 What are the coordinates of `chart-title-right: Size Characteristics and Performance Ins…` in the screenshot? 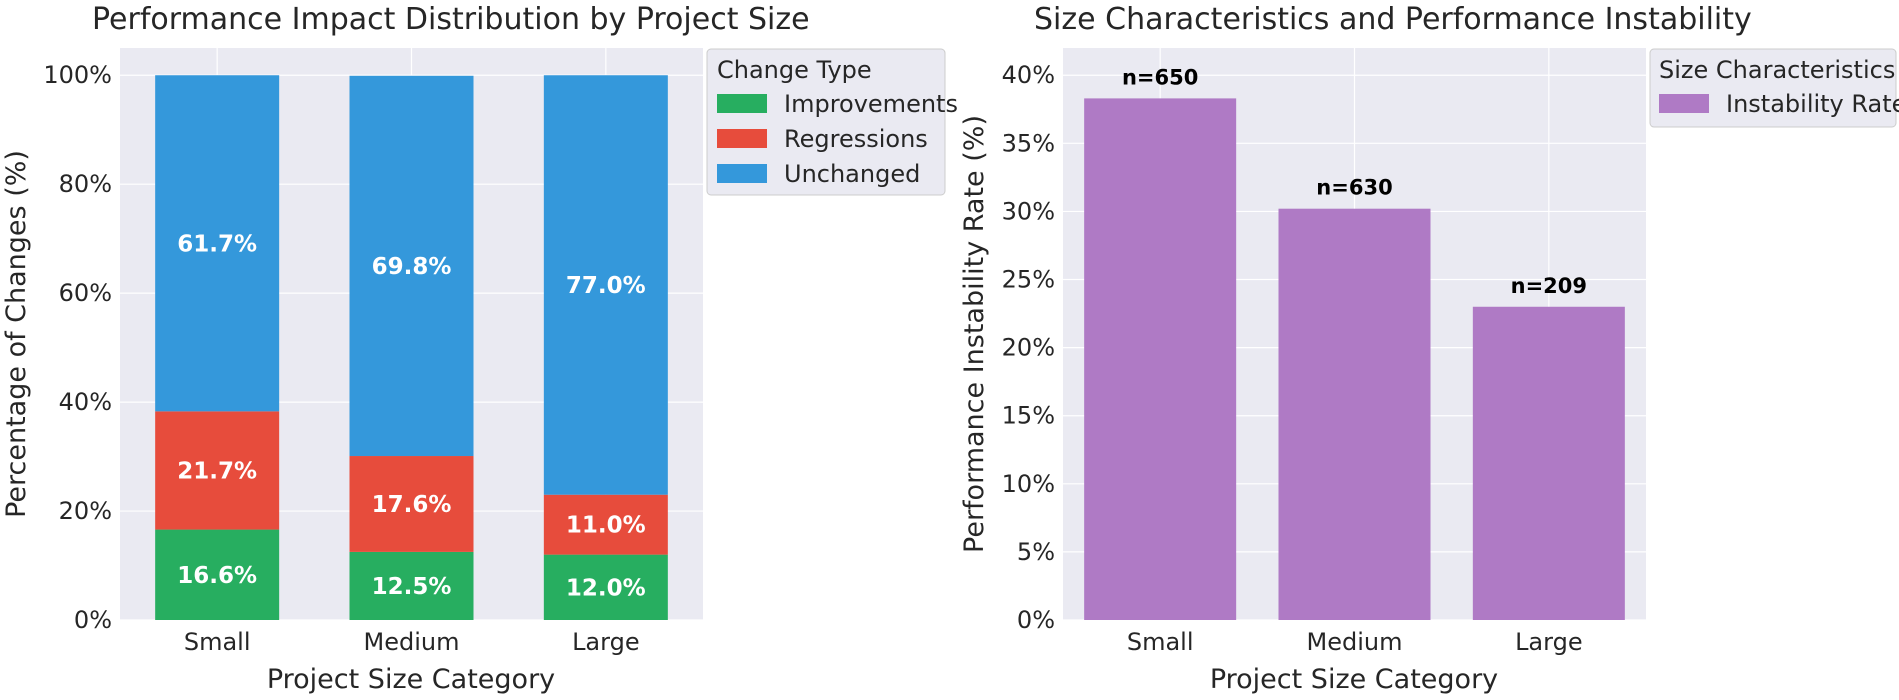 It's located at (1393, 19).